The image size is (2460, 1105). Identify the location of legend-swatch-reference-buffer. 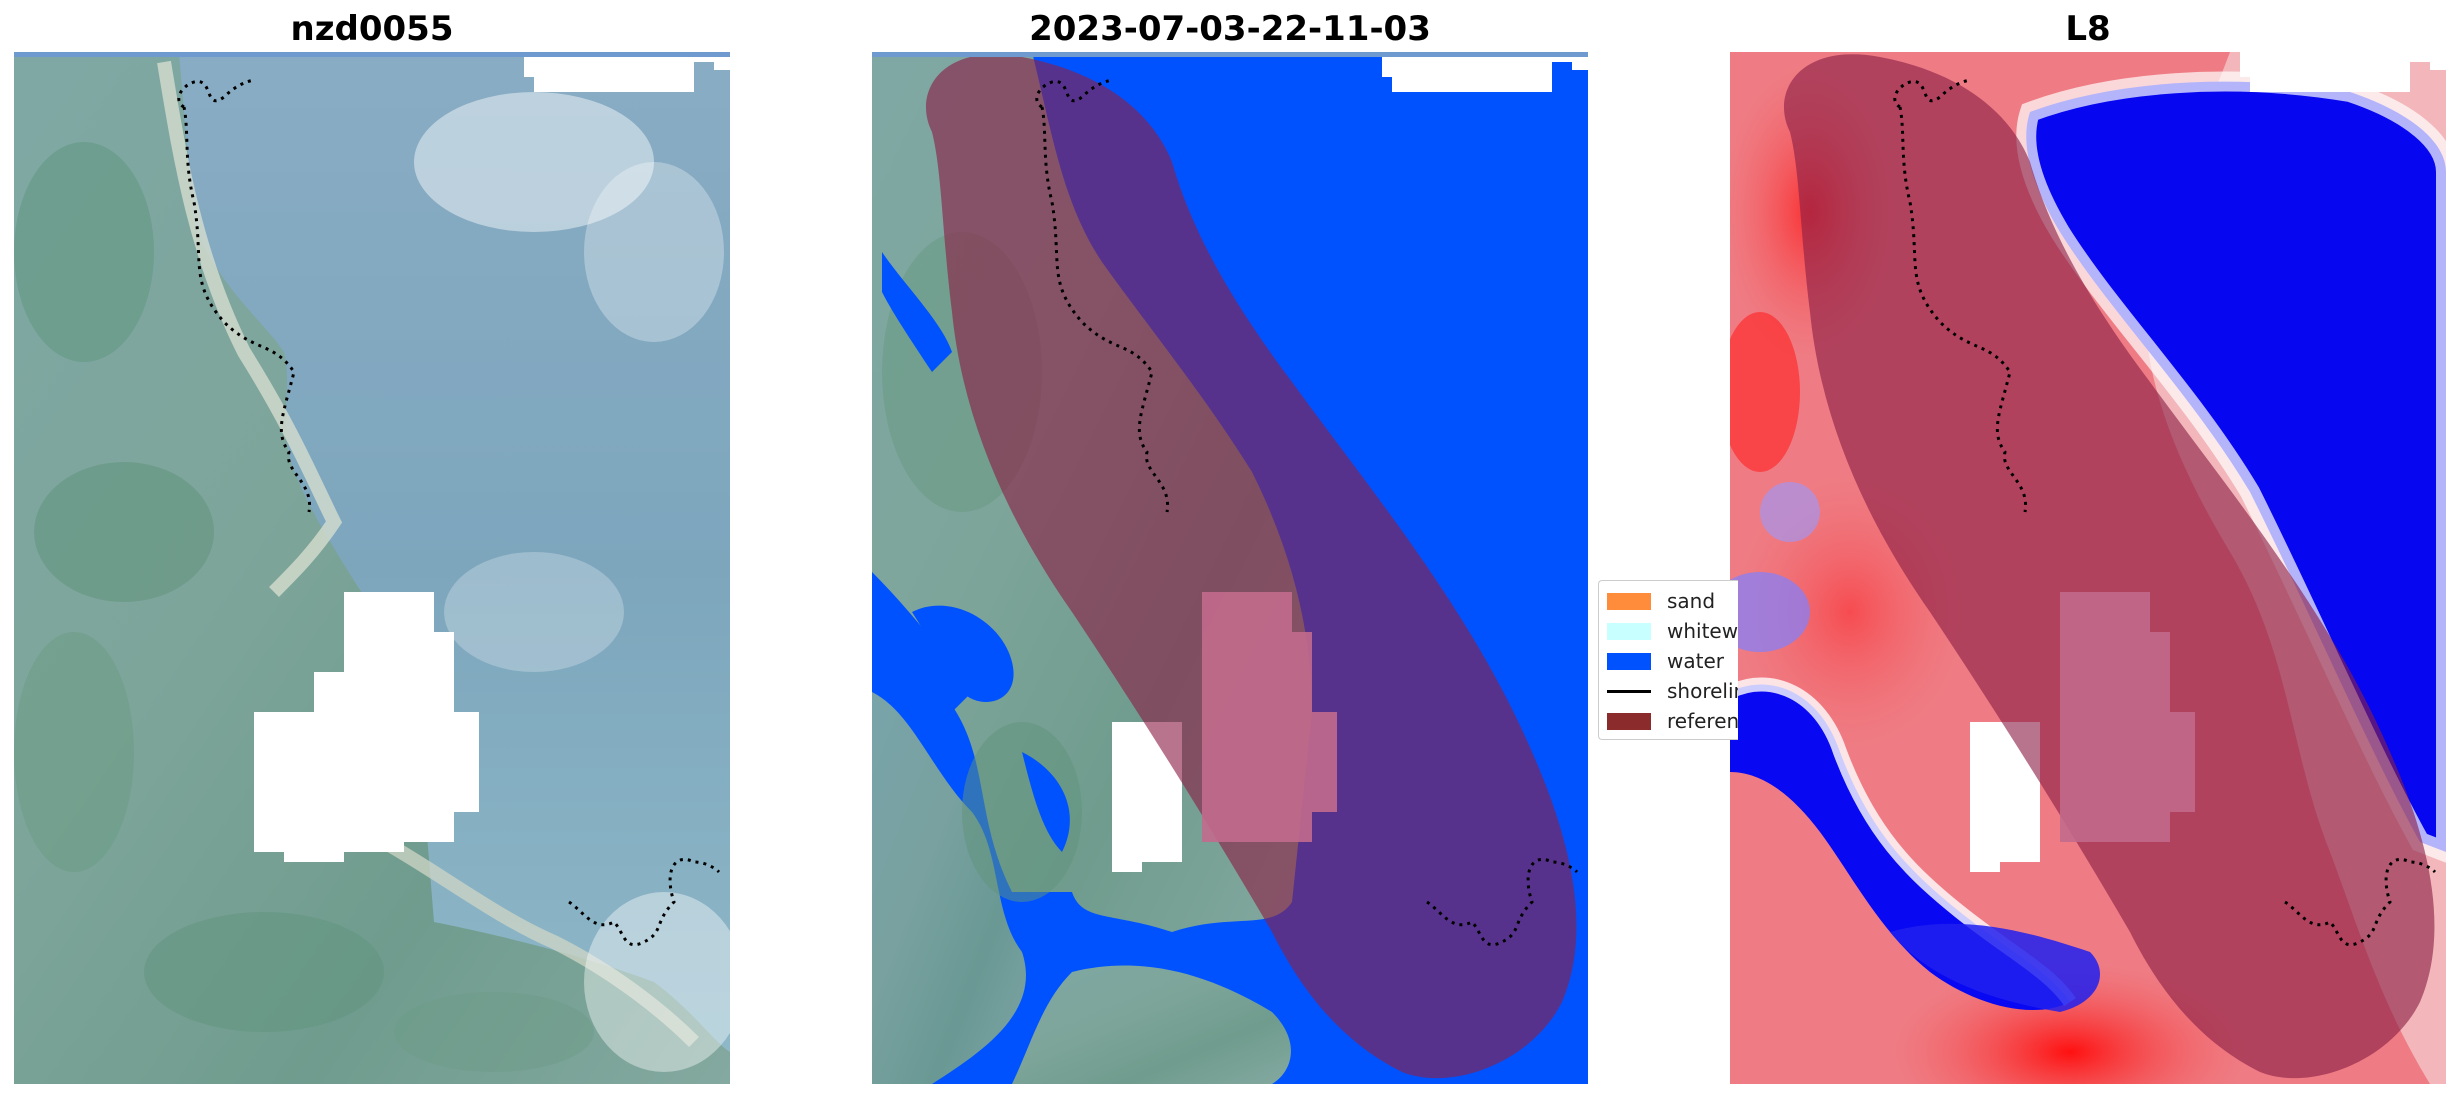
(1629, 721).